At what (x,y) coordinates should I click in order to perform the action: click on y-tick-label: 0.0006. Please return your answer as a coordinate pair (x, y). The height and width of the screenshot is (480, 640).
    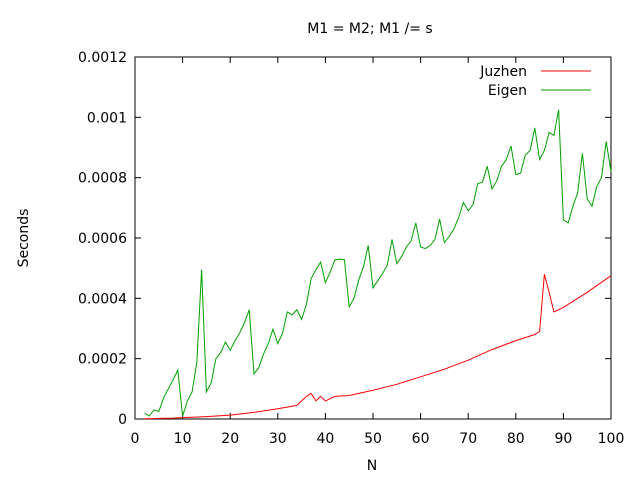
    Looking at the image, I should click on (102, 239).